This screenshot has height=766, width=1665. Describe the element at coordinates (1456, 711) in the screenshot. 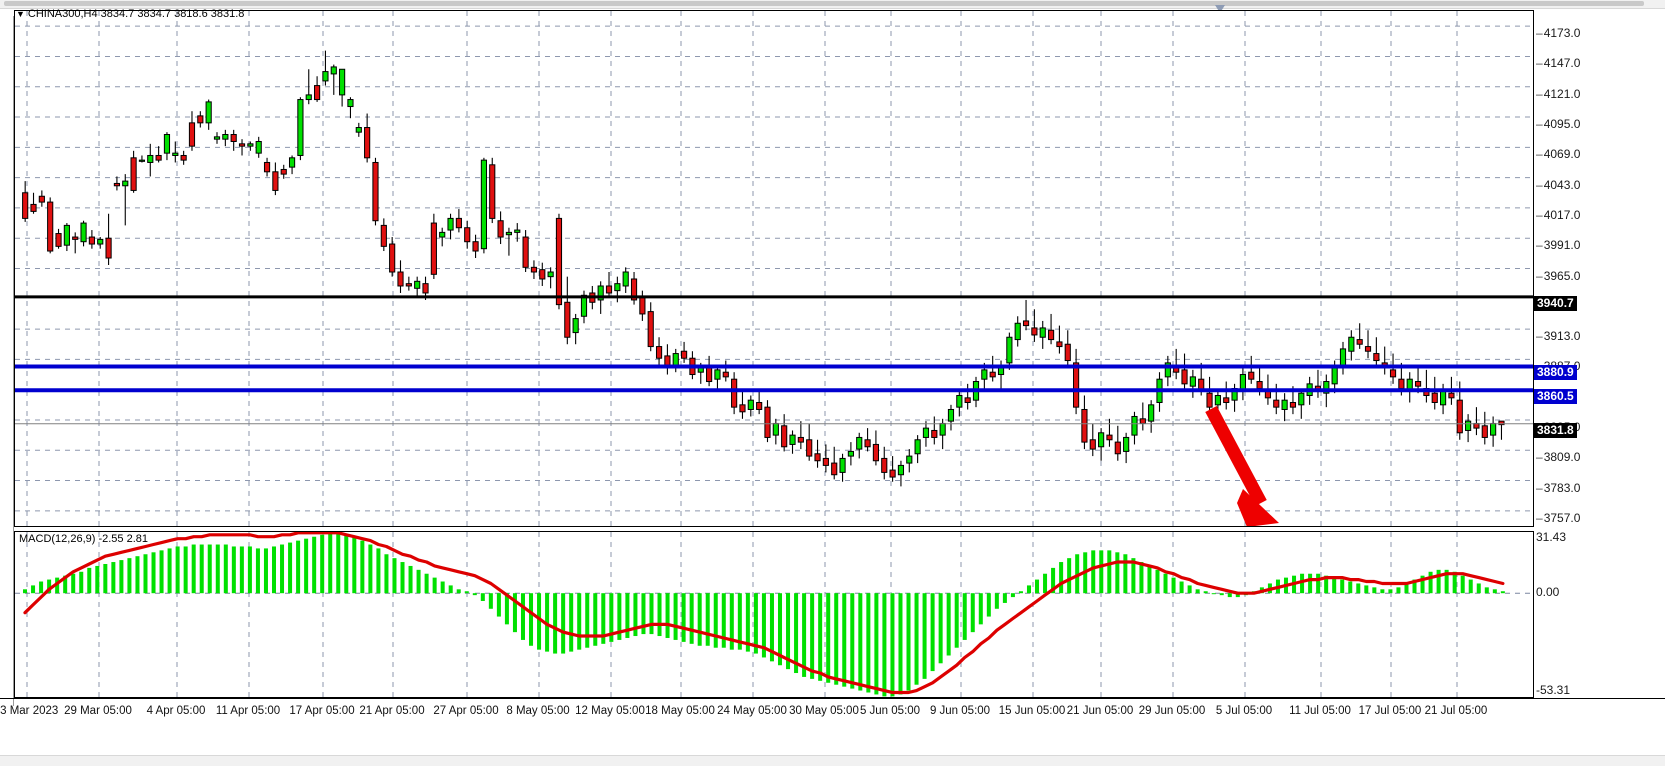

I see `time-axis-tick: 21 Jul 05:00` at that location.